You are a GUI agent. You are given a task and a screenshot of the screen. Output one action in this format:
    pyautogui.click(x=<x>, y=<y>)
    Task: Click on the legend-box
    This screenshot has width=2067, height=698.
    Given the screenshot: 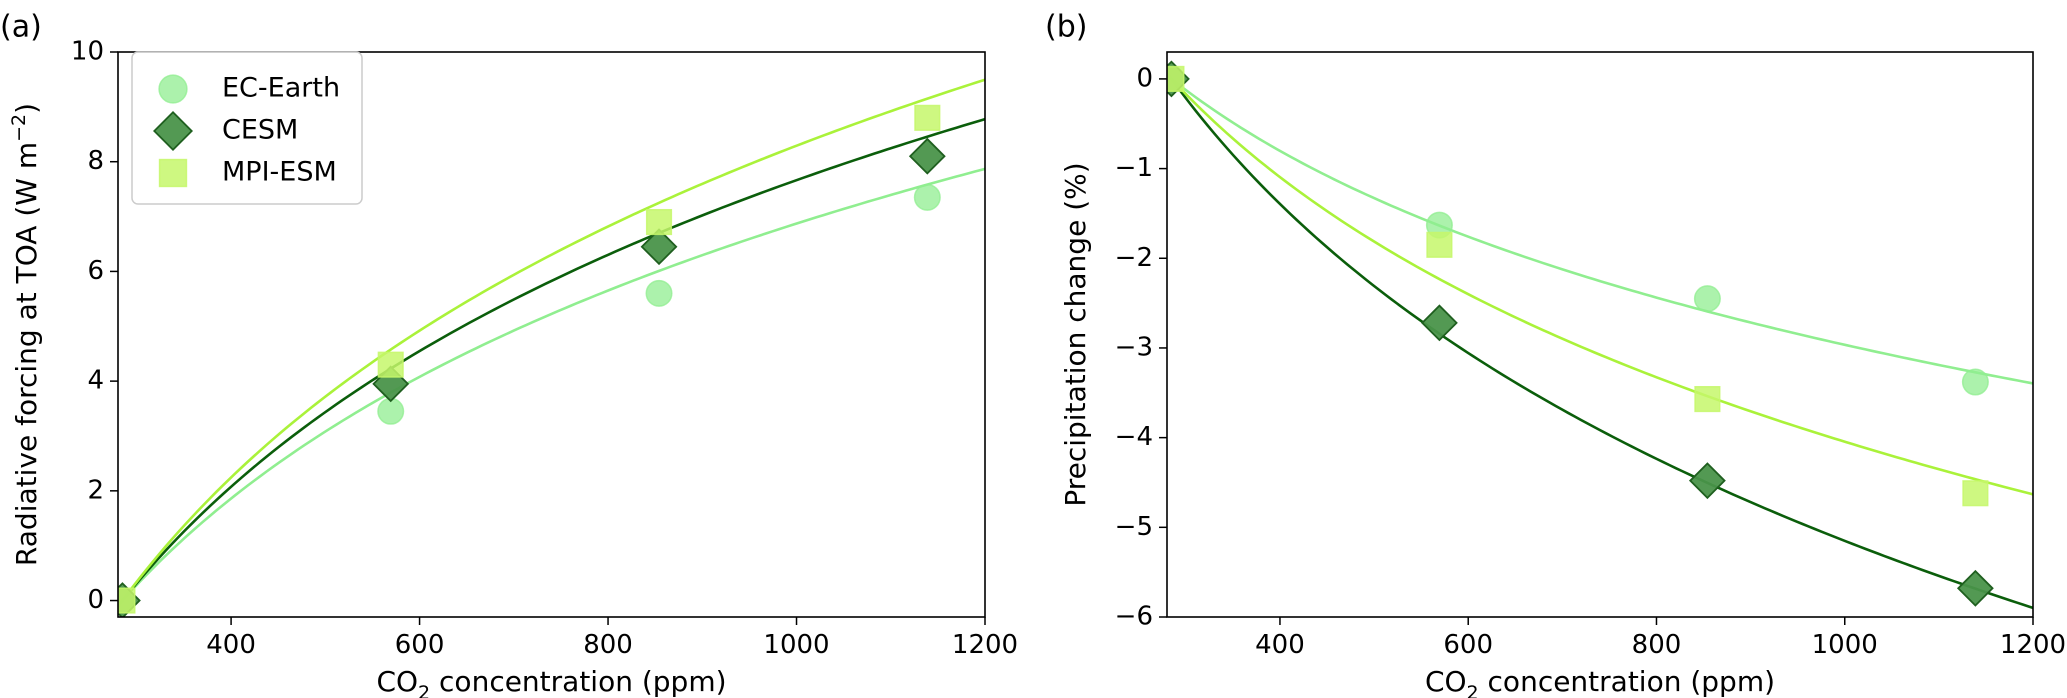 What is the action you would take?
    pyautogui.click(x=247, y=128)
    